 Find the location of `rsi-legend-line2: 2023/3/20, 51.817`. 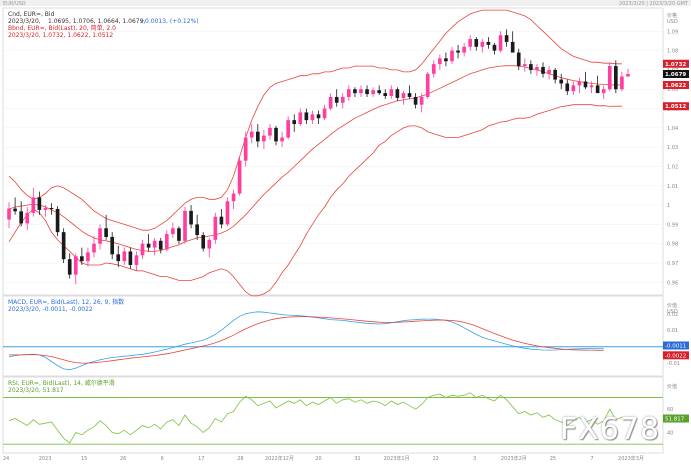

rsi-legend-line2: 2023/3/20, 51.817 is located at coordinates (36, 390).